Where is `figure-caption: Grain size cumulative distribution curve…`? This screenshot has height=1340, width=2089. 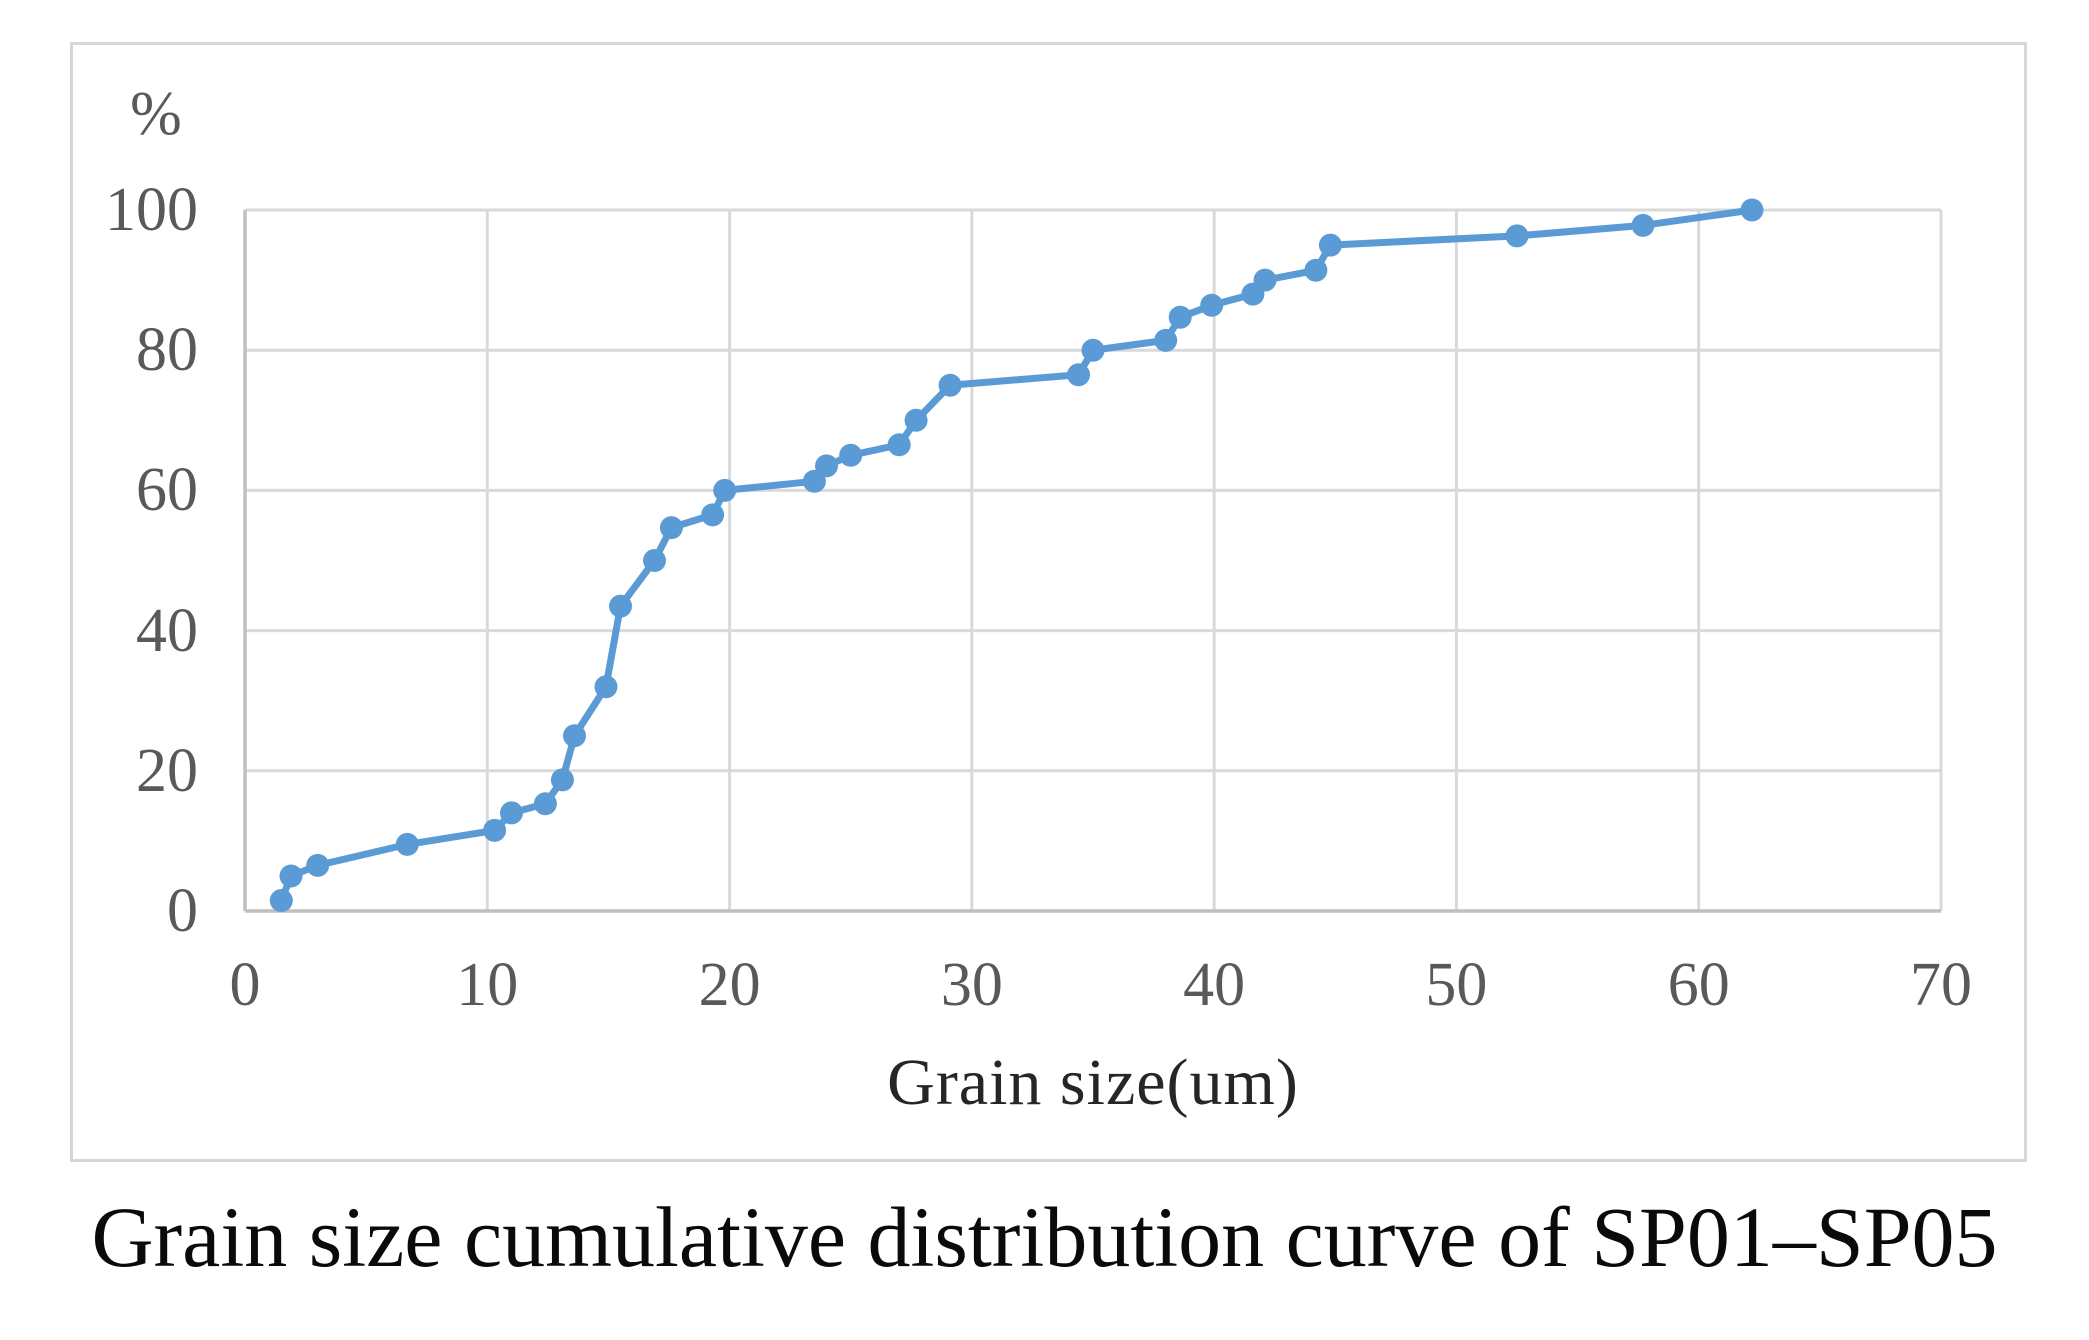
figure-caption: Grain size cumulative distribution curve… is located at coordinates (1044, 1237).